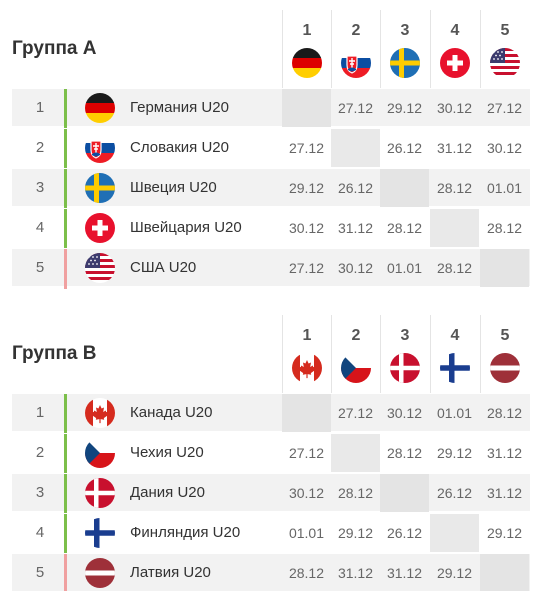 The width and height of the screenshot is (540, 591). What do you see at coordinates (54, 353) in the screenshot?
I see `group-title: Группа B` at bounding box center [54, 353].